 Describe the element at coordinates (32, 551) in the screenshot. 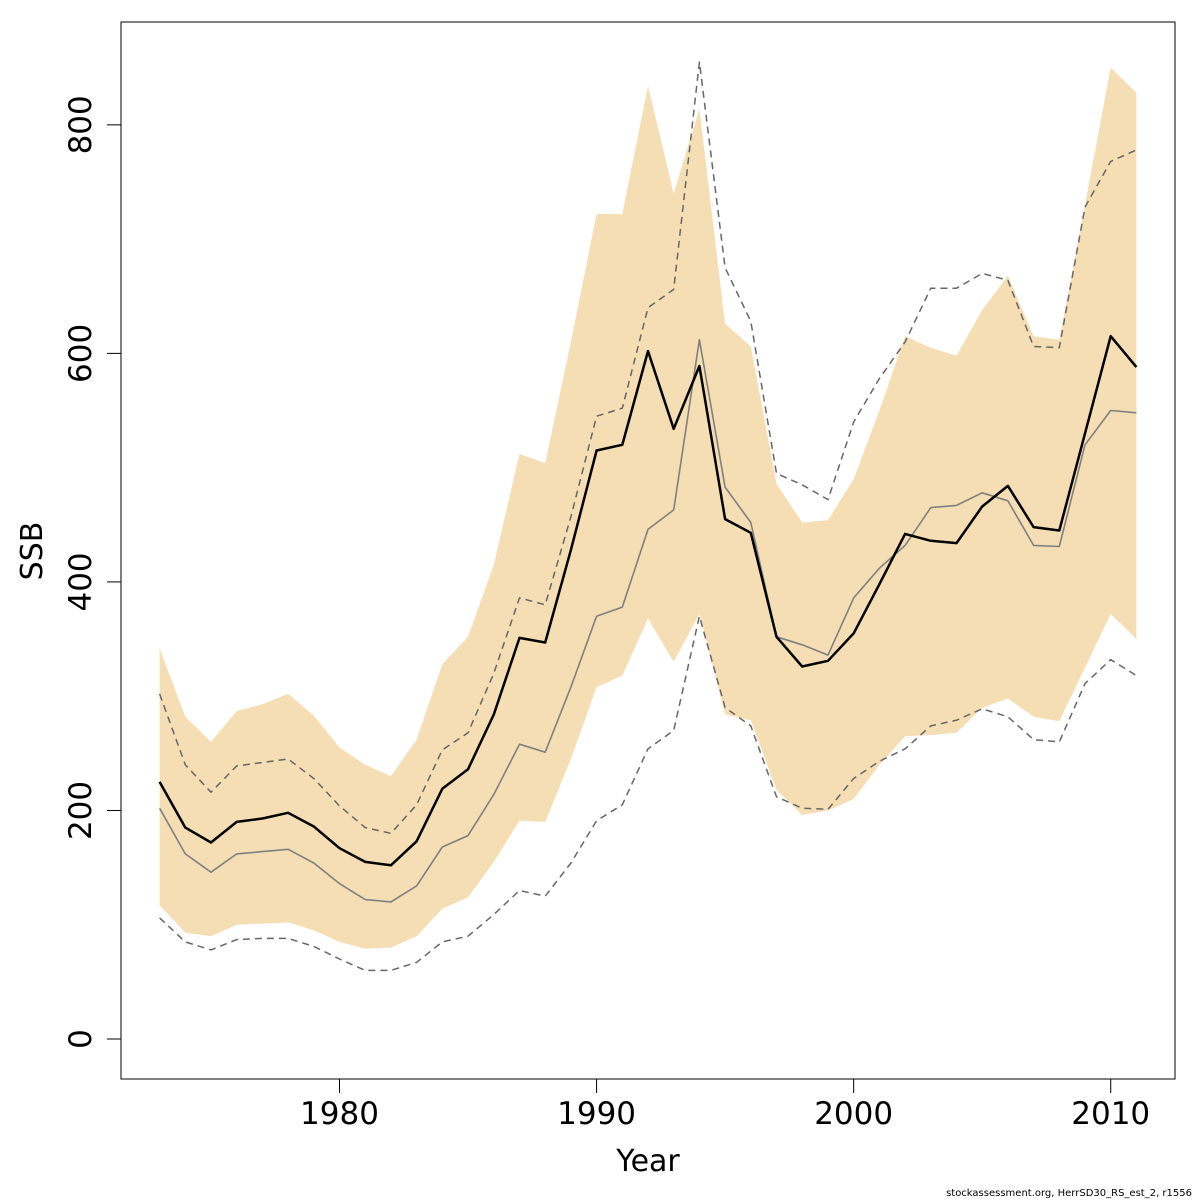

I see `y-axis-title: SSB` at that location.